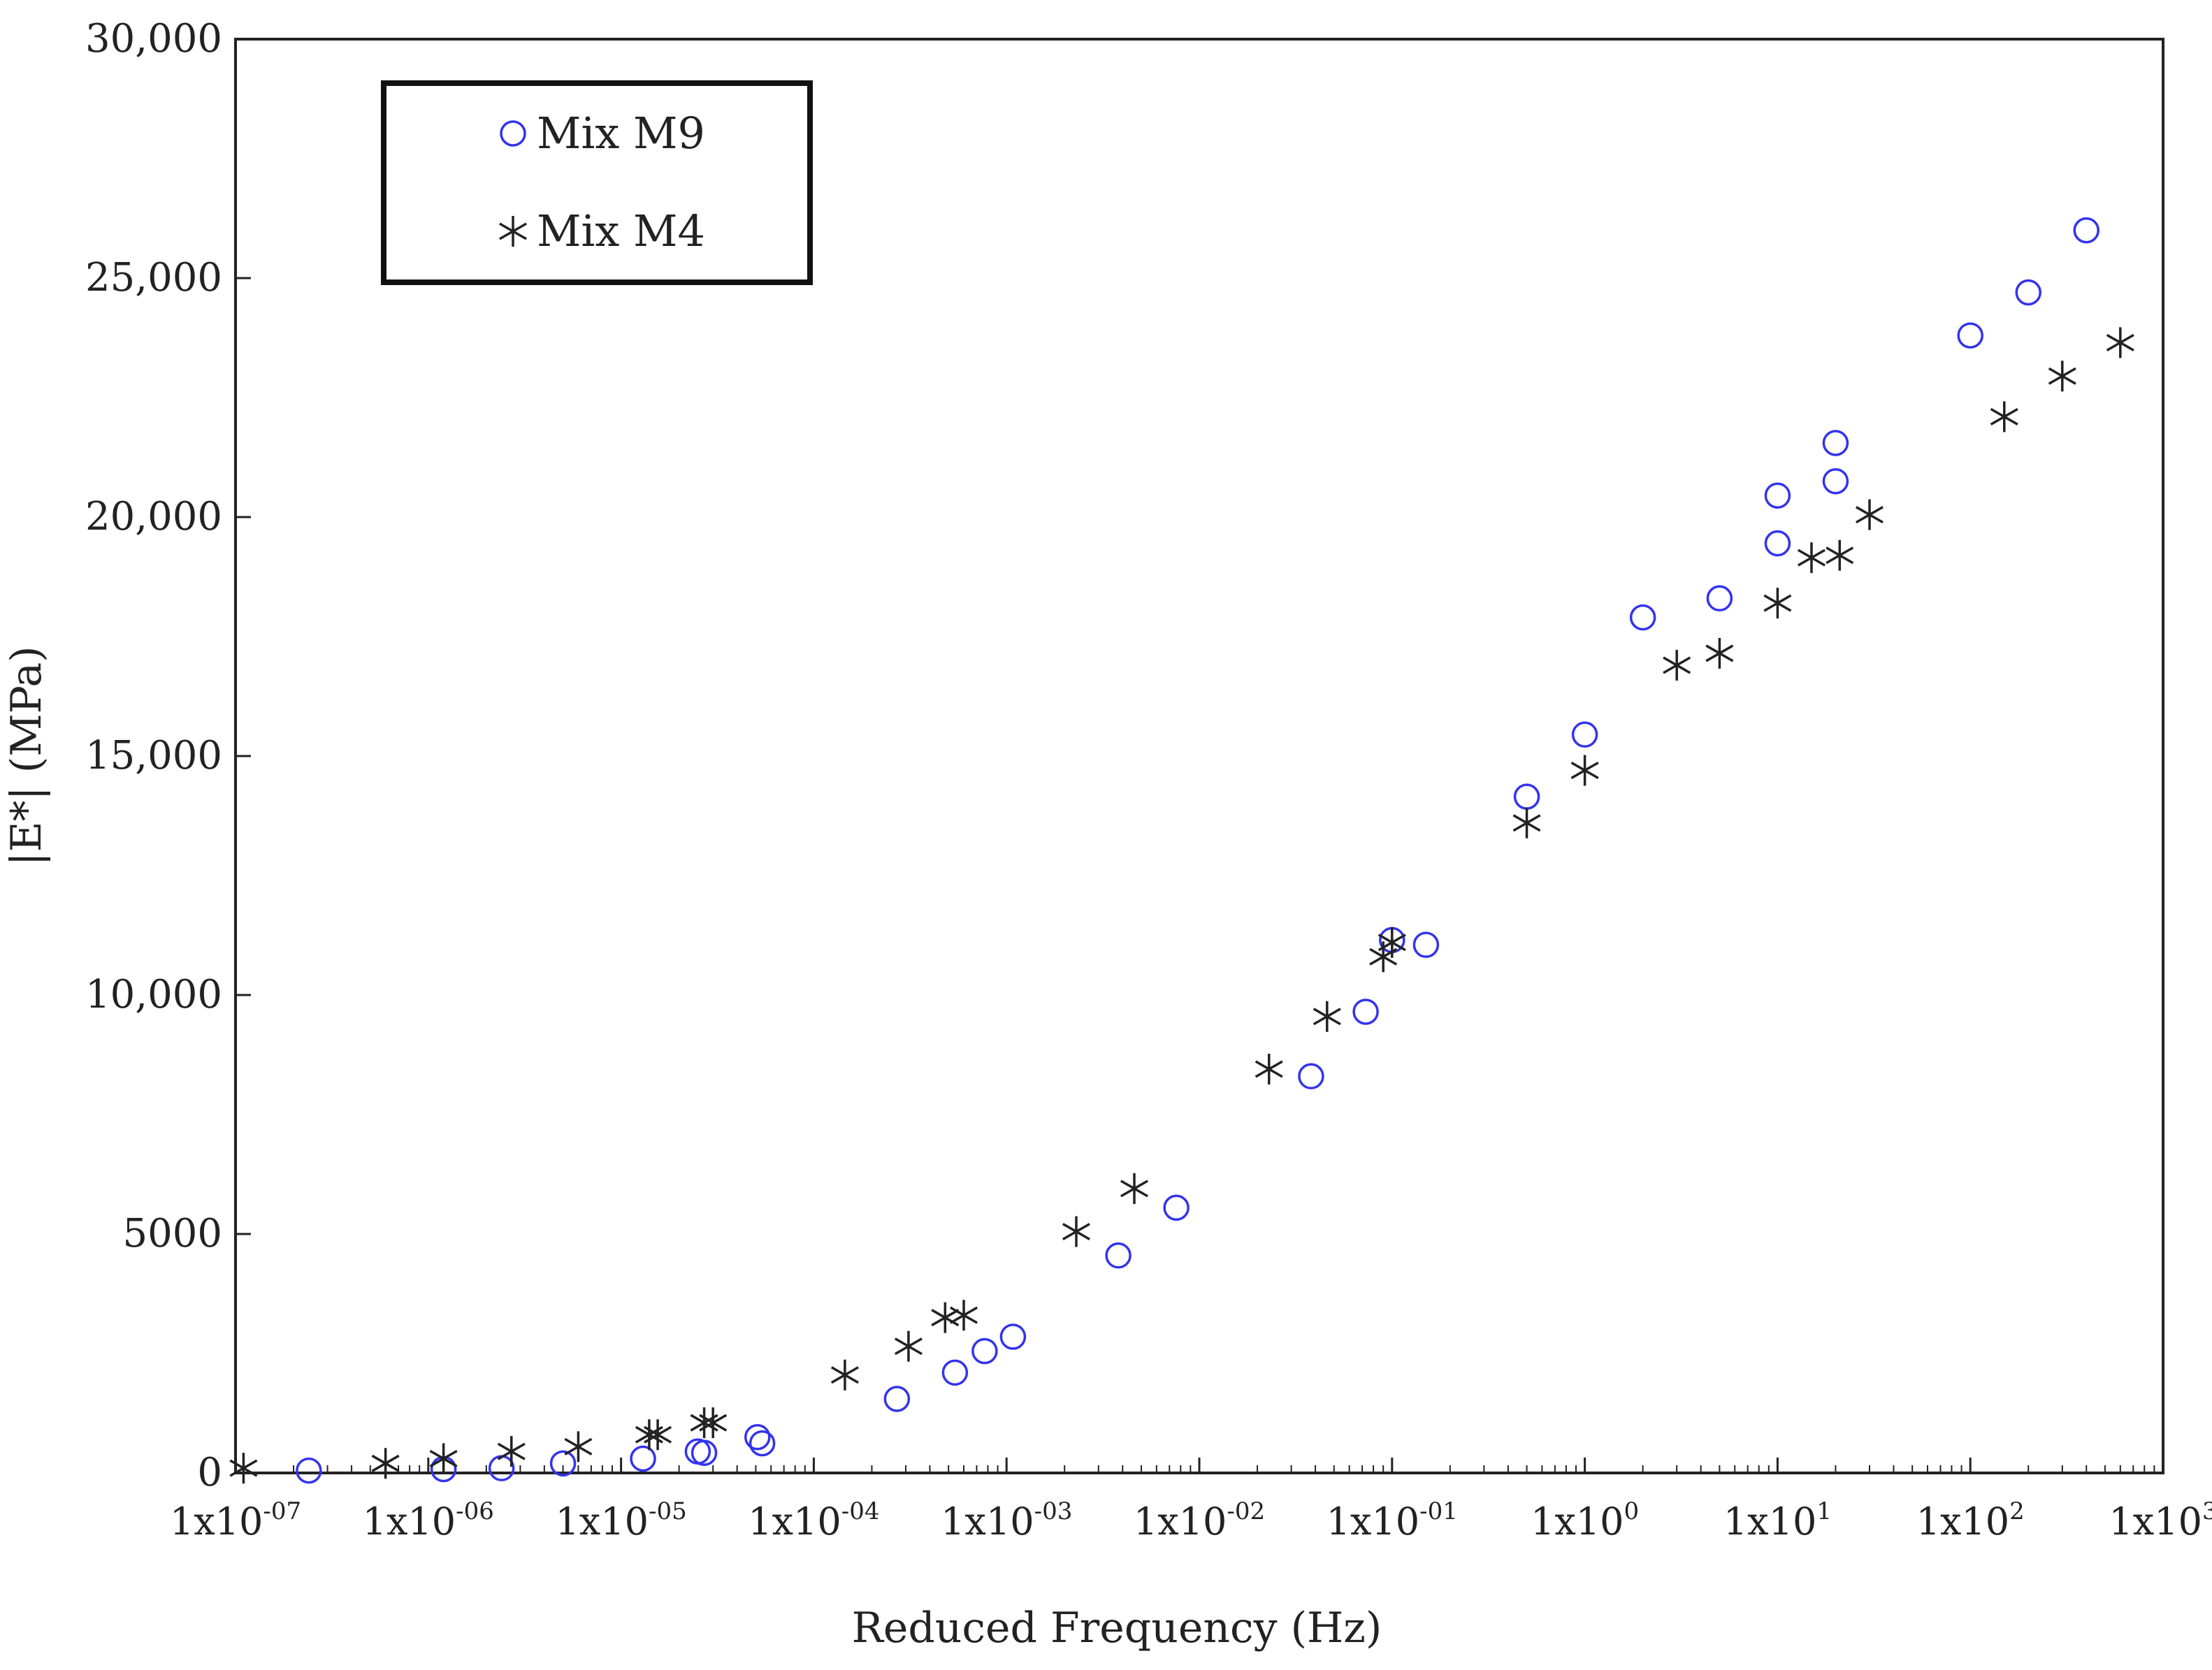 This screenshot has height=1670, width=2212. Describe the element at coordinates (1585, 1520) in the screenshot. I see `x-tick-label: 1x100` at that location.